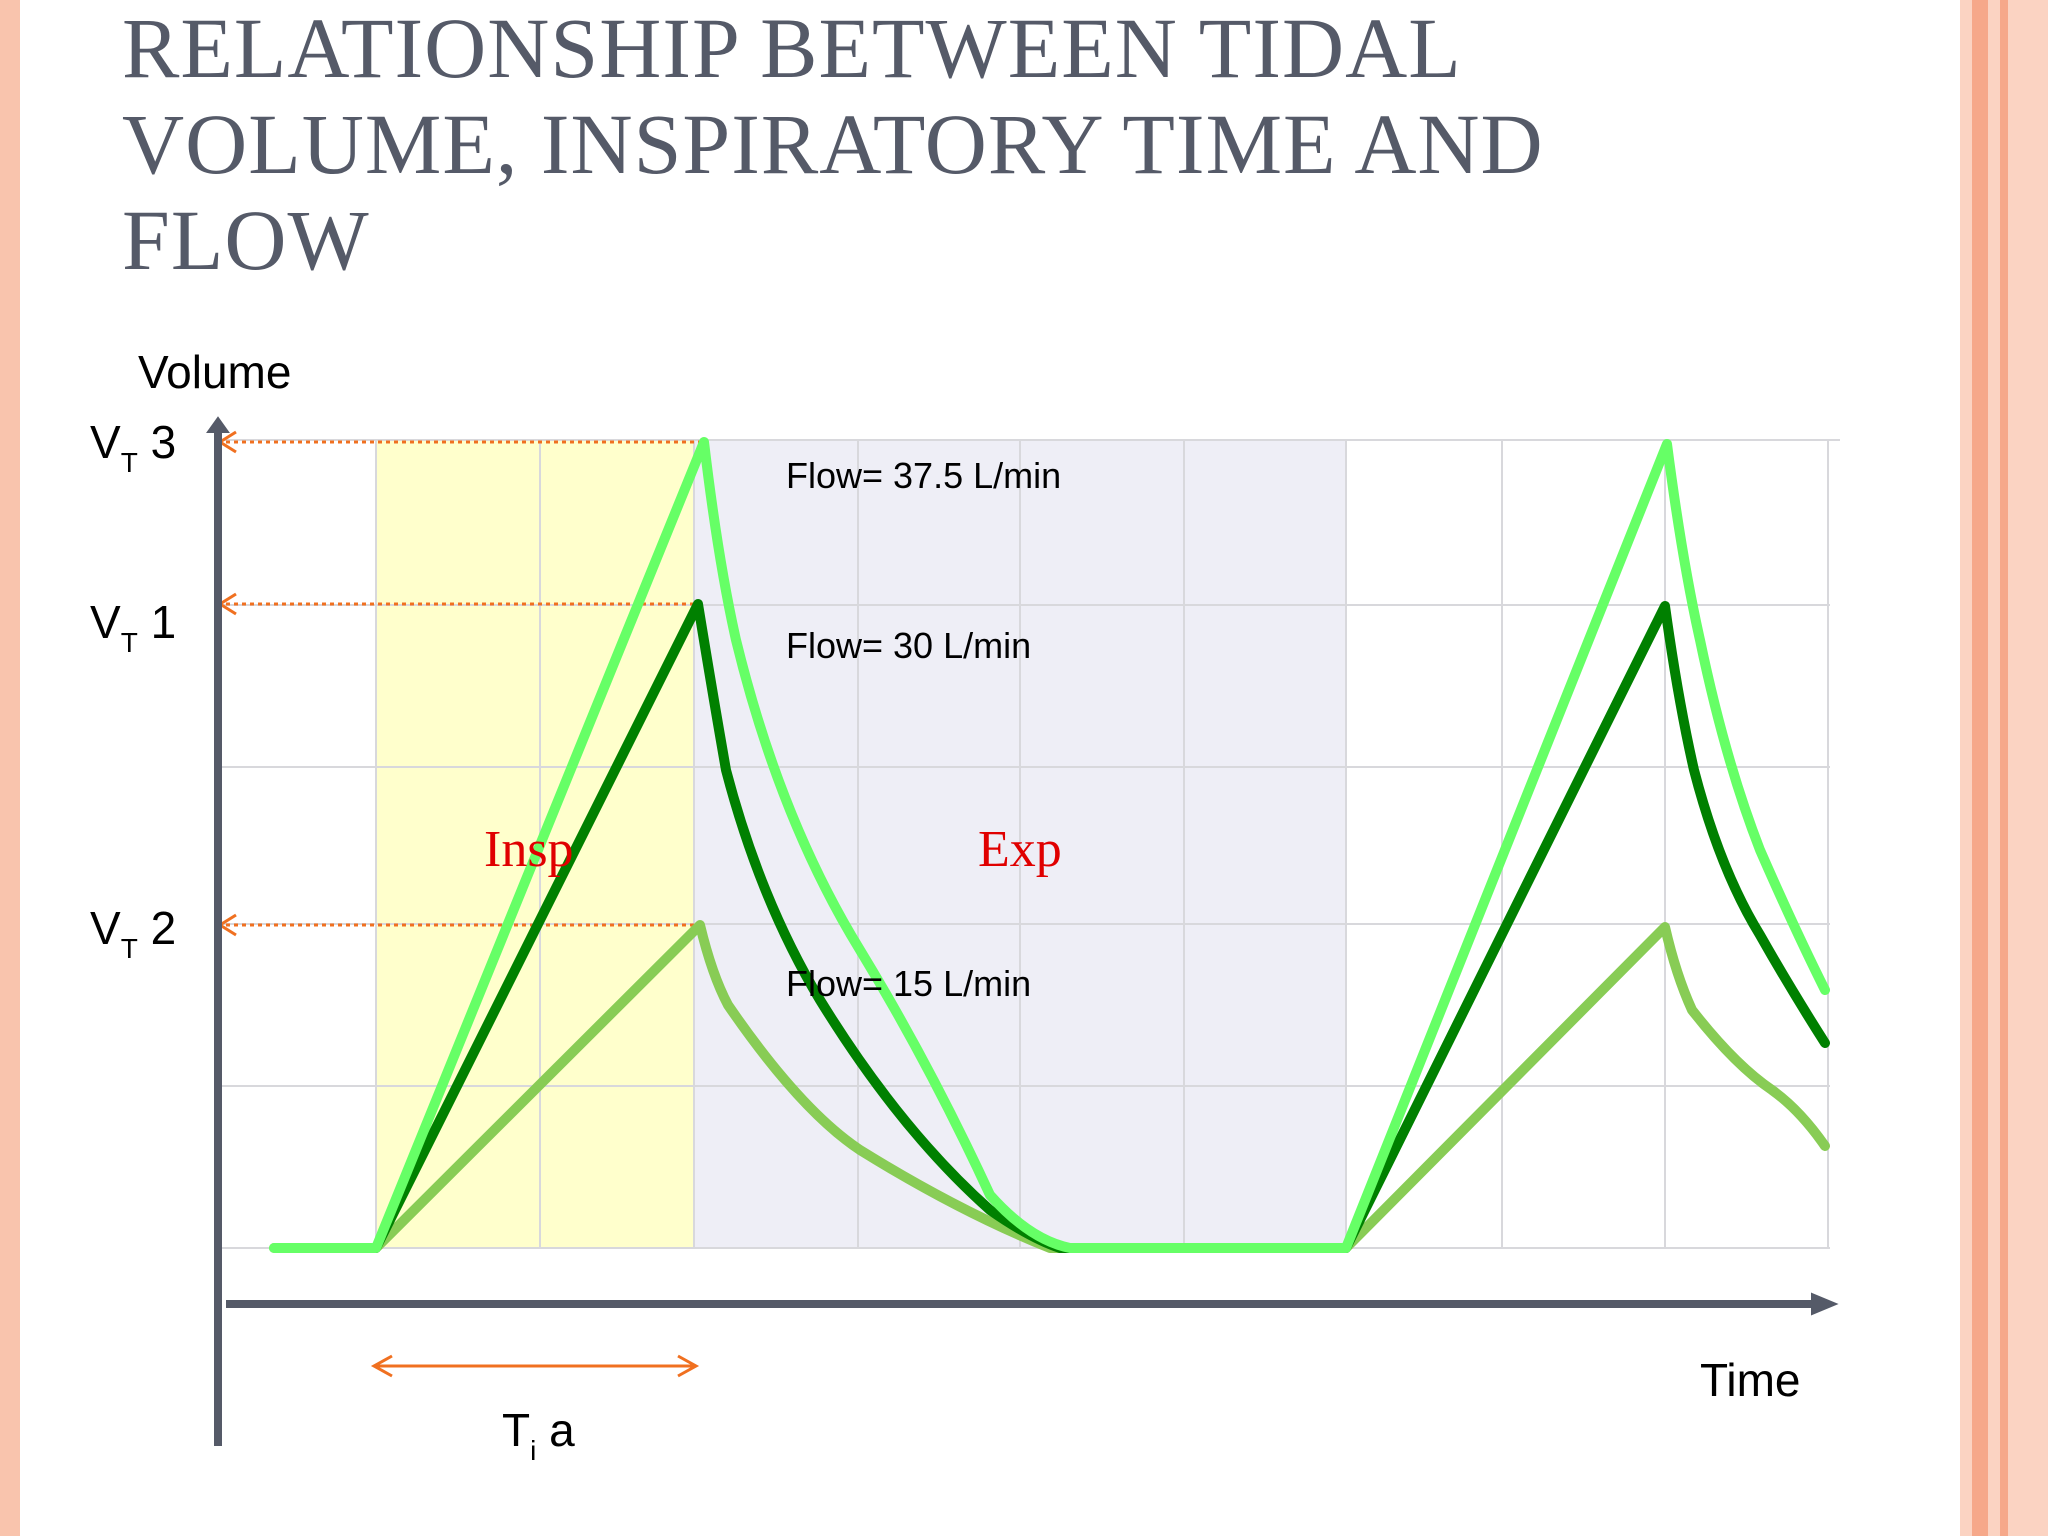 The height and width of the screenshot is (1536, 2048). Describe the element at coordinates (1825, 1304) in the screenshot. I see `x-axis-arrowhead` at that location.